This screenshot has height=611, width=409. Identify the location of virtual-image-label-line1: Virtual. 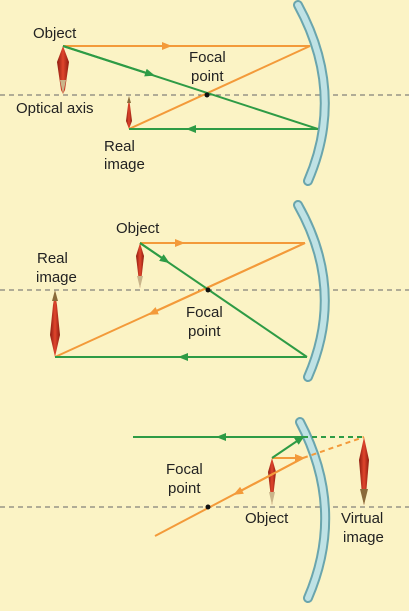
(362, 518).